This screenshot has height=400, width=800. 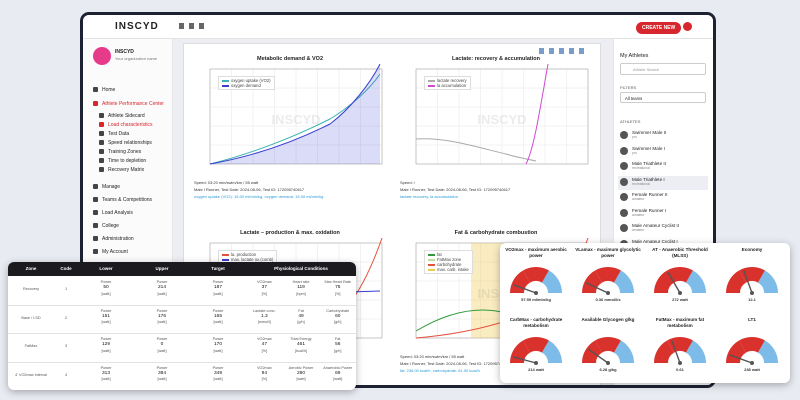 What do you see at coordinates (125, 152) in the screenshot?
I see `menu-item: Training Zones` at bounding box center [125, 152].